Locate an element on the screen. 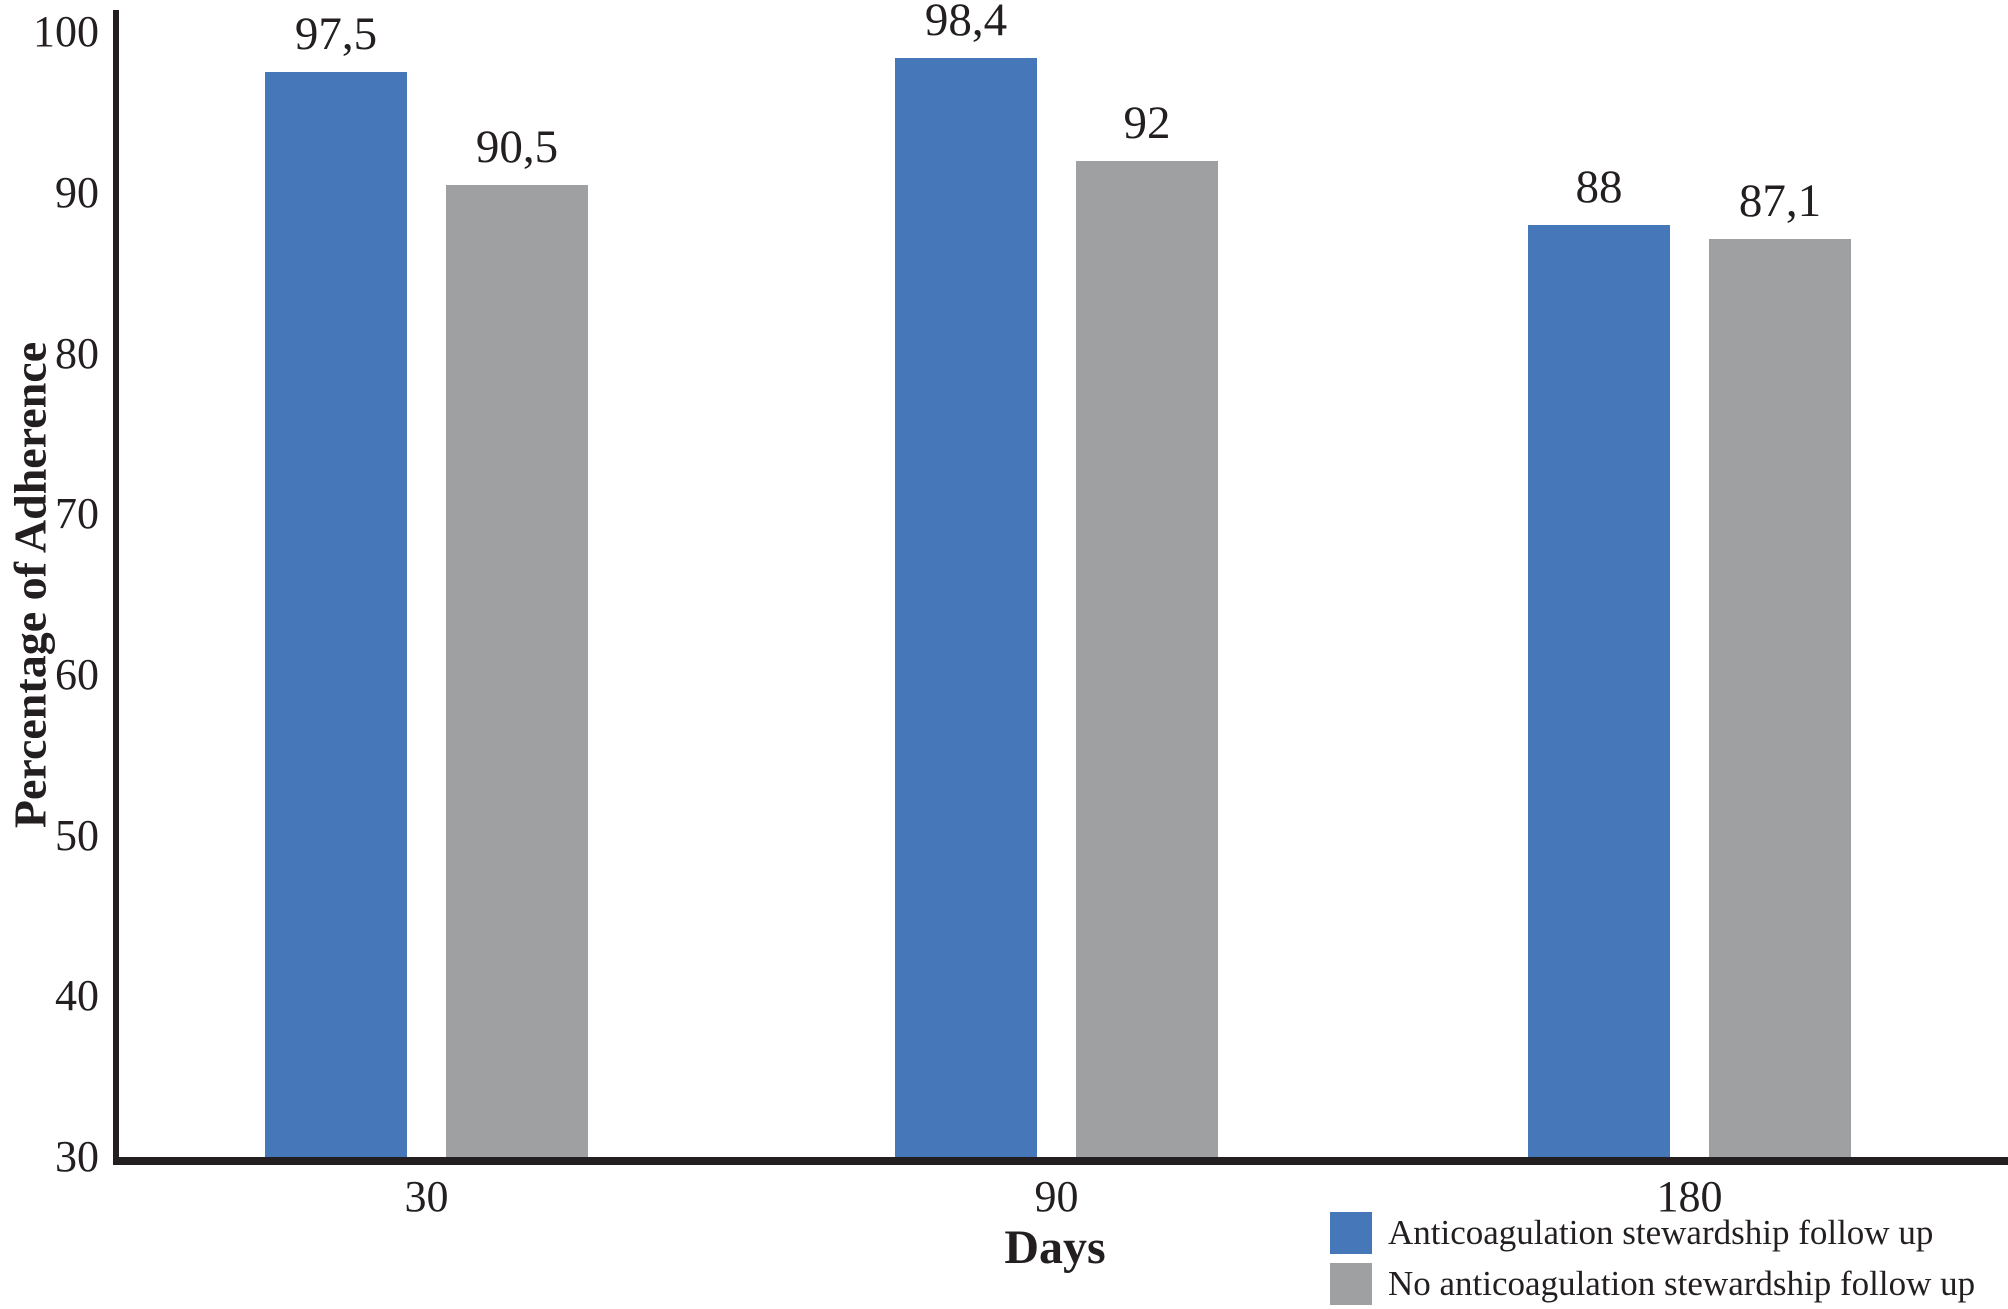  y-tick-label: 90 is located at coordinates (77, 192).